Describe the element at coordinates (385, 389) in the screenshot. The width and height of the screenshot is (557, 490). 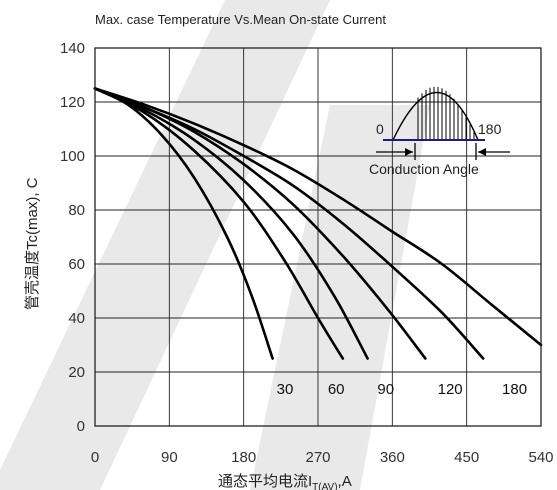
I see `series-label: 90` at that location.